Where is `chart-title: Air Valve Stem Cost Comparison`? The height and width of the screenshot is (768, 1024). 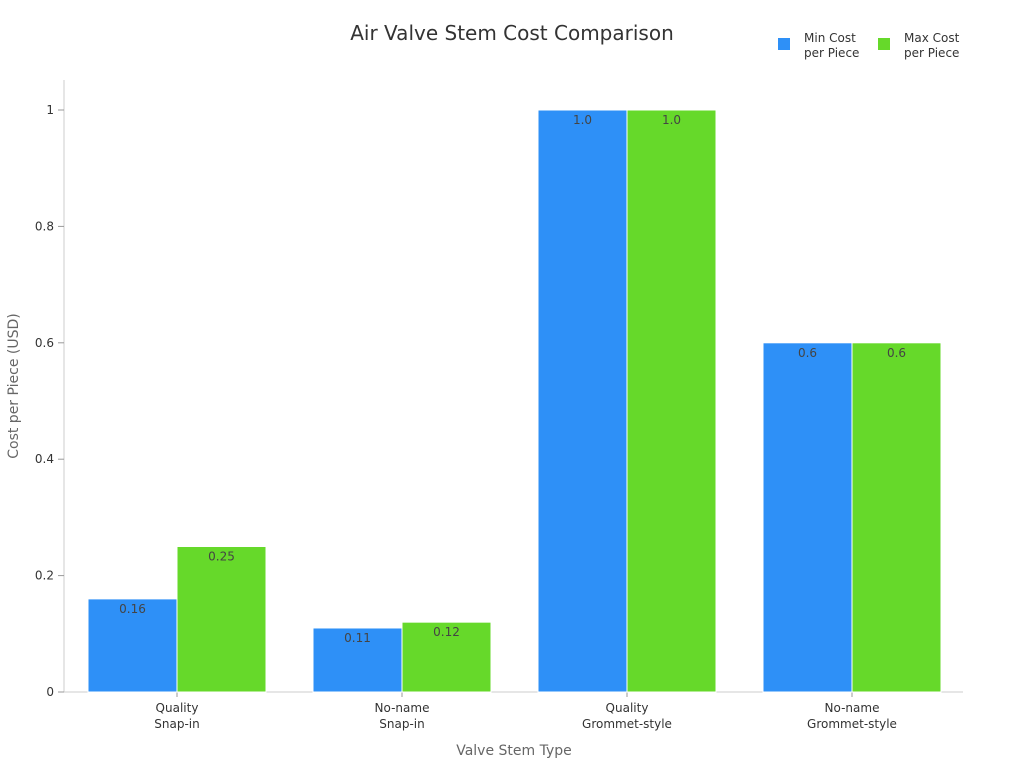
chart-title: Air Valve Stem Cost Comparison is located at coordinates (512, 33).